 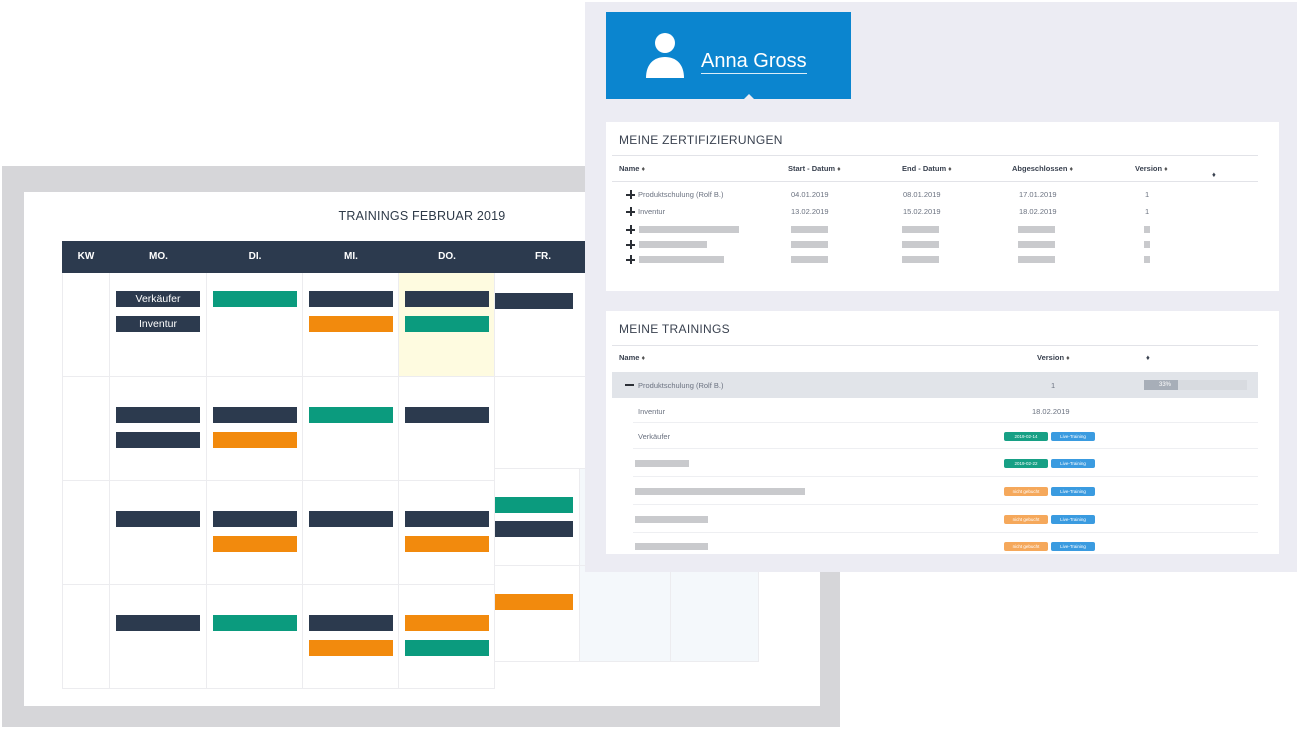 I want to click on col-end-header: End - Datum ♦, so click(x=927, y=168).